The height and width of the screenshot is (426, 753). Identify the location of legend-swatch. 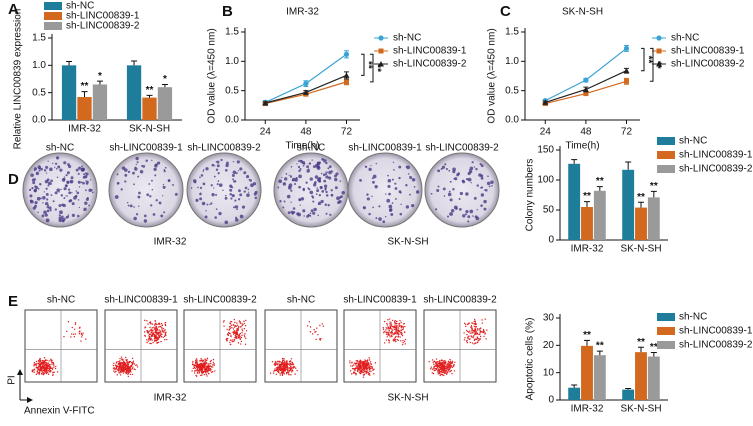
(666, 331).